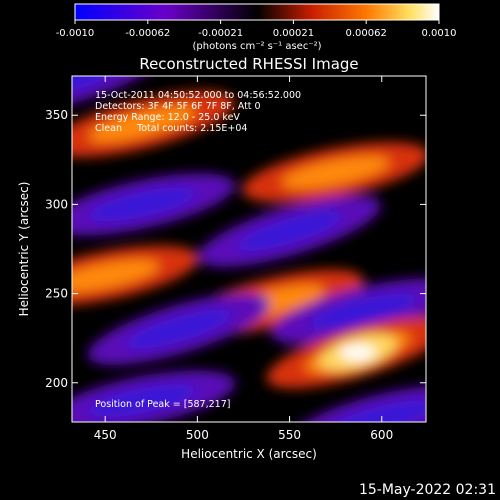  I want to click on y-axis-label: Heliocentric Y (arcsec), so click(24, 249).